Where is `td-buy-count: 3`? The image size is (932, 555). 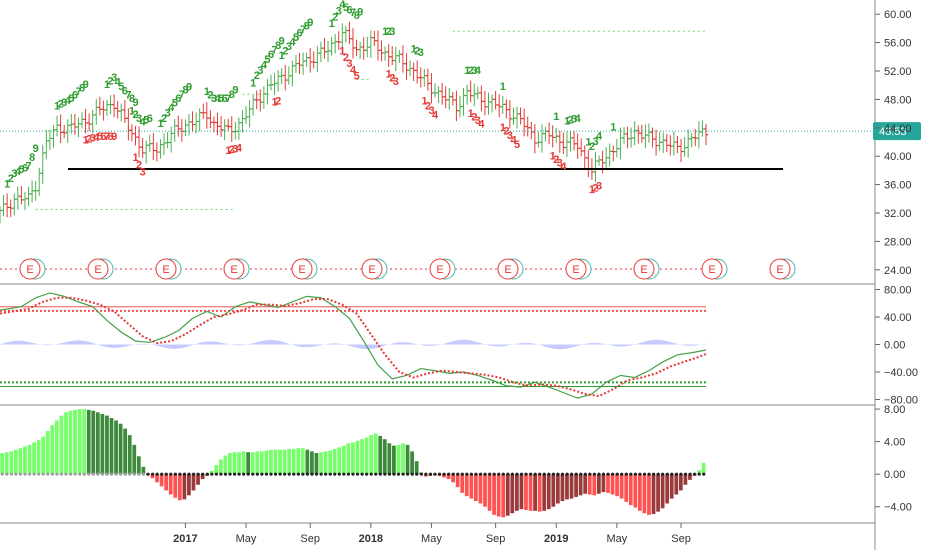
td-buy-count: 3 is located at coordinates (114, 78).